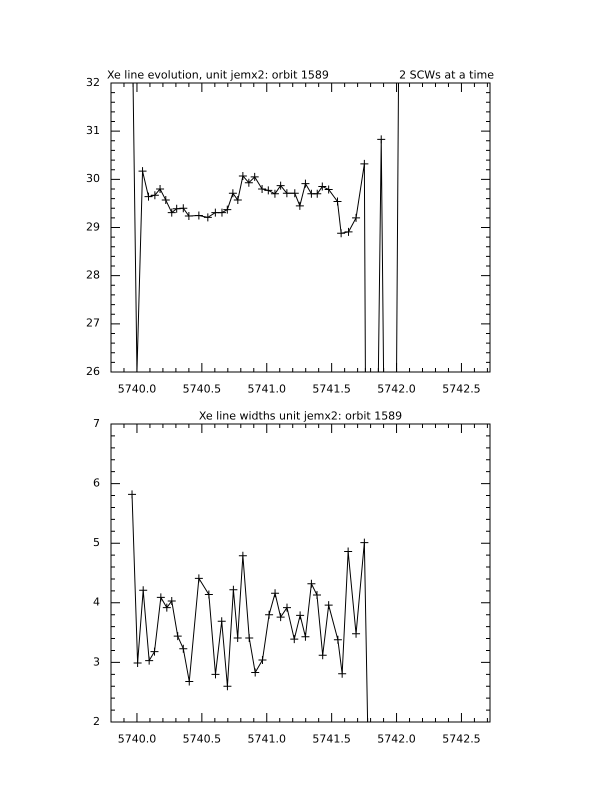 The width and height of the screenshot is (612, 792). I want to click on chart-title: Xe line evolution, unit jemx2: orbit 1589, so click(218, 75).